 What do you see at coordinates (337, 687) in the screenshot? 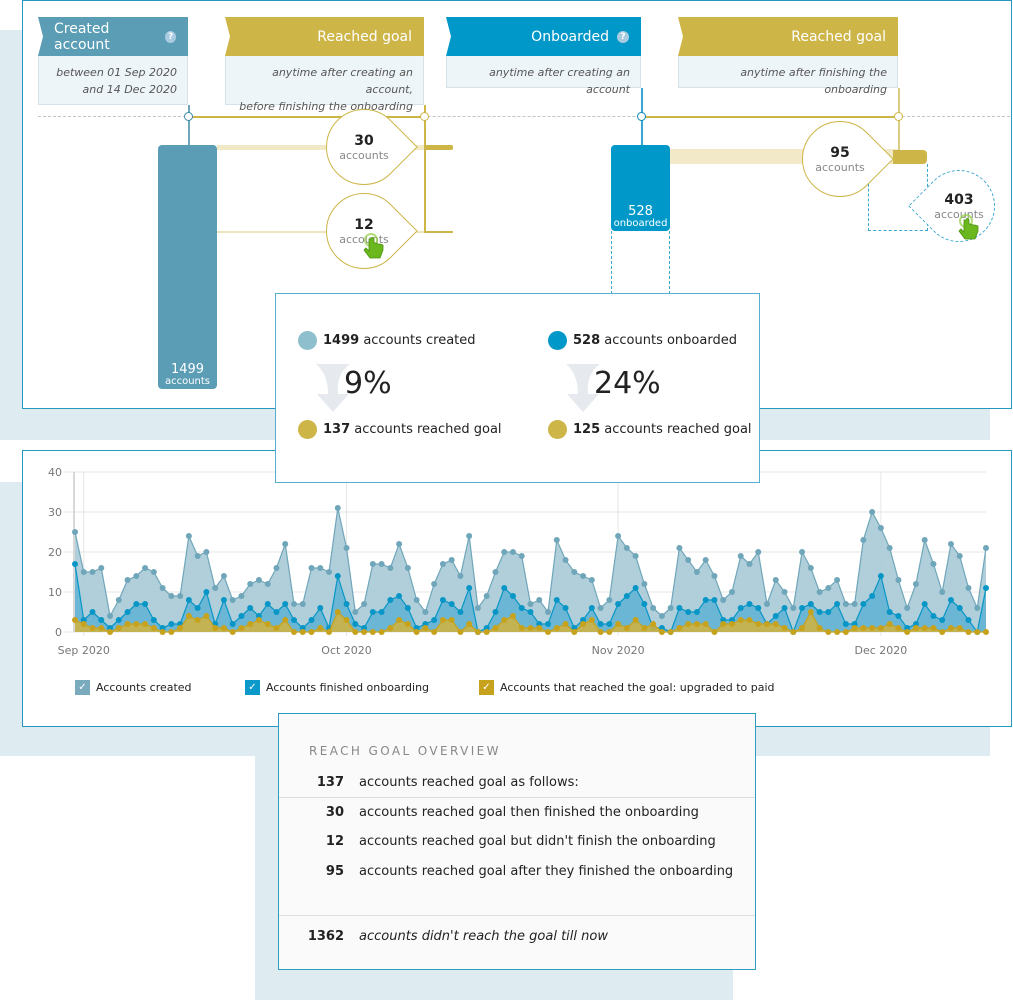
I see `legend-item-onboarded: ✓ Accounts finished onboarding` at bounding box center [337, 687].